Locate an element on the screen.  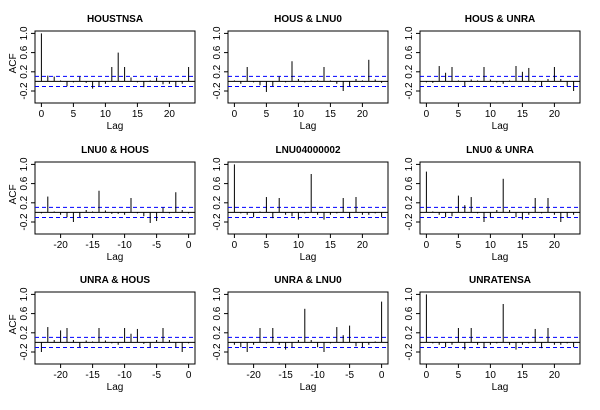
acf-panel: LNU0 & UNRA -0.2 0.2 0.6 1.0 0 5 10 15 20 Lag is located at coordinates (492, 204).